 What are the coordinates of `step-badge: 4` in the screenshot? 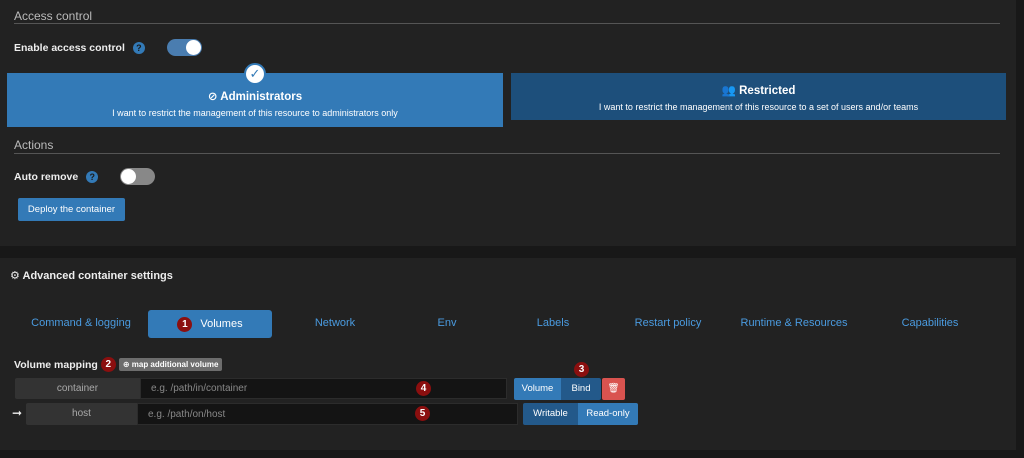 It's located at (423, 388).